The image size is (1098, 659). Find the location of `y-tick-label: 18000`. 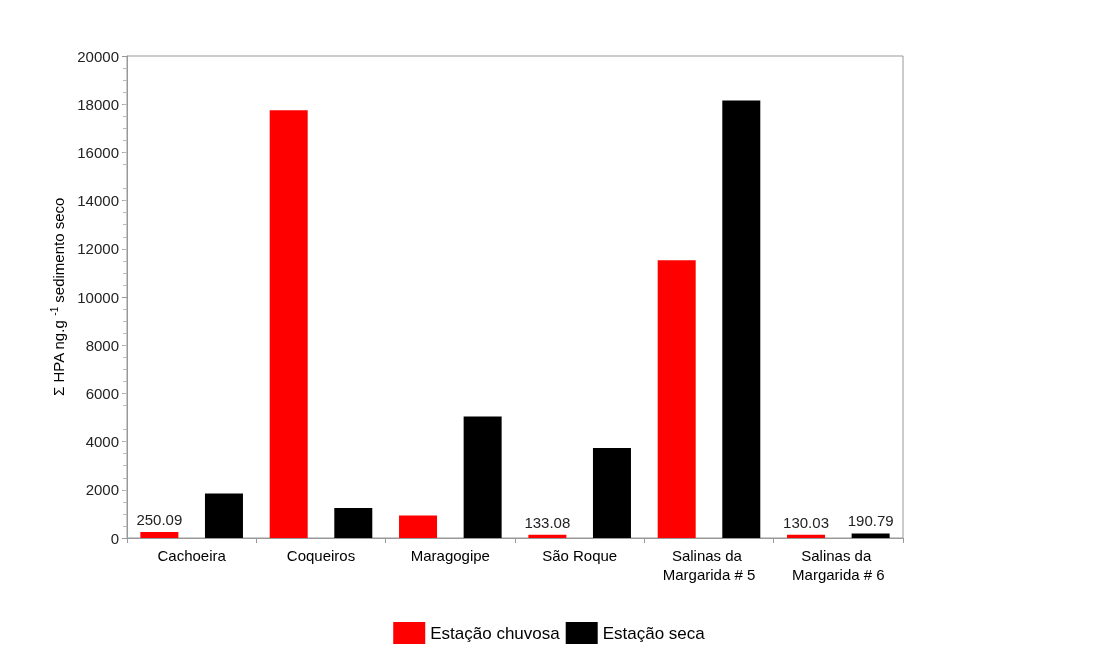

y-tick-label: 18000 is located at coordinates (98, 104).